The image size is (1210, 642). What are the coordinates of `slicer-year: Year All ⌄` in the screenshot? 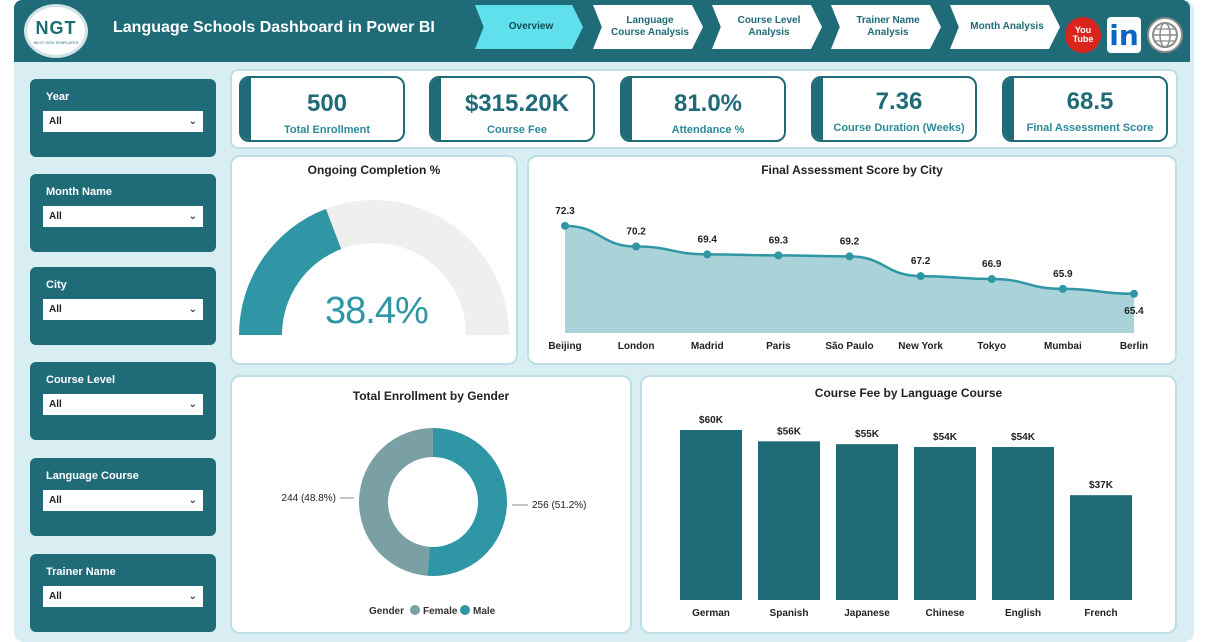 It's located at (123, 118).